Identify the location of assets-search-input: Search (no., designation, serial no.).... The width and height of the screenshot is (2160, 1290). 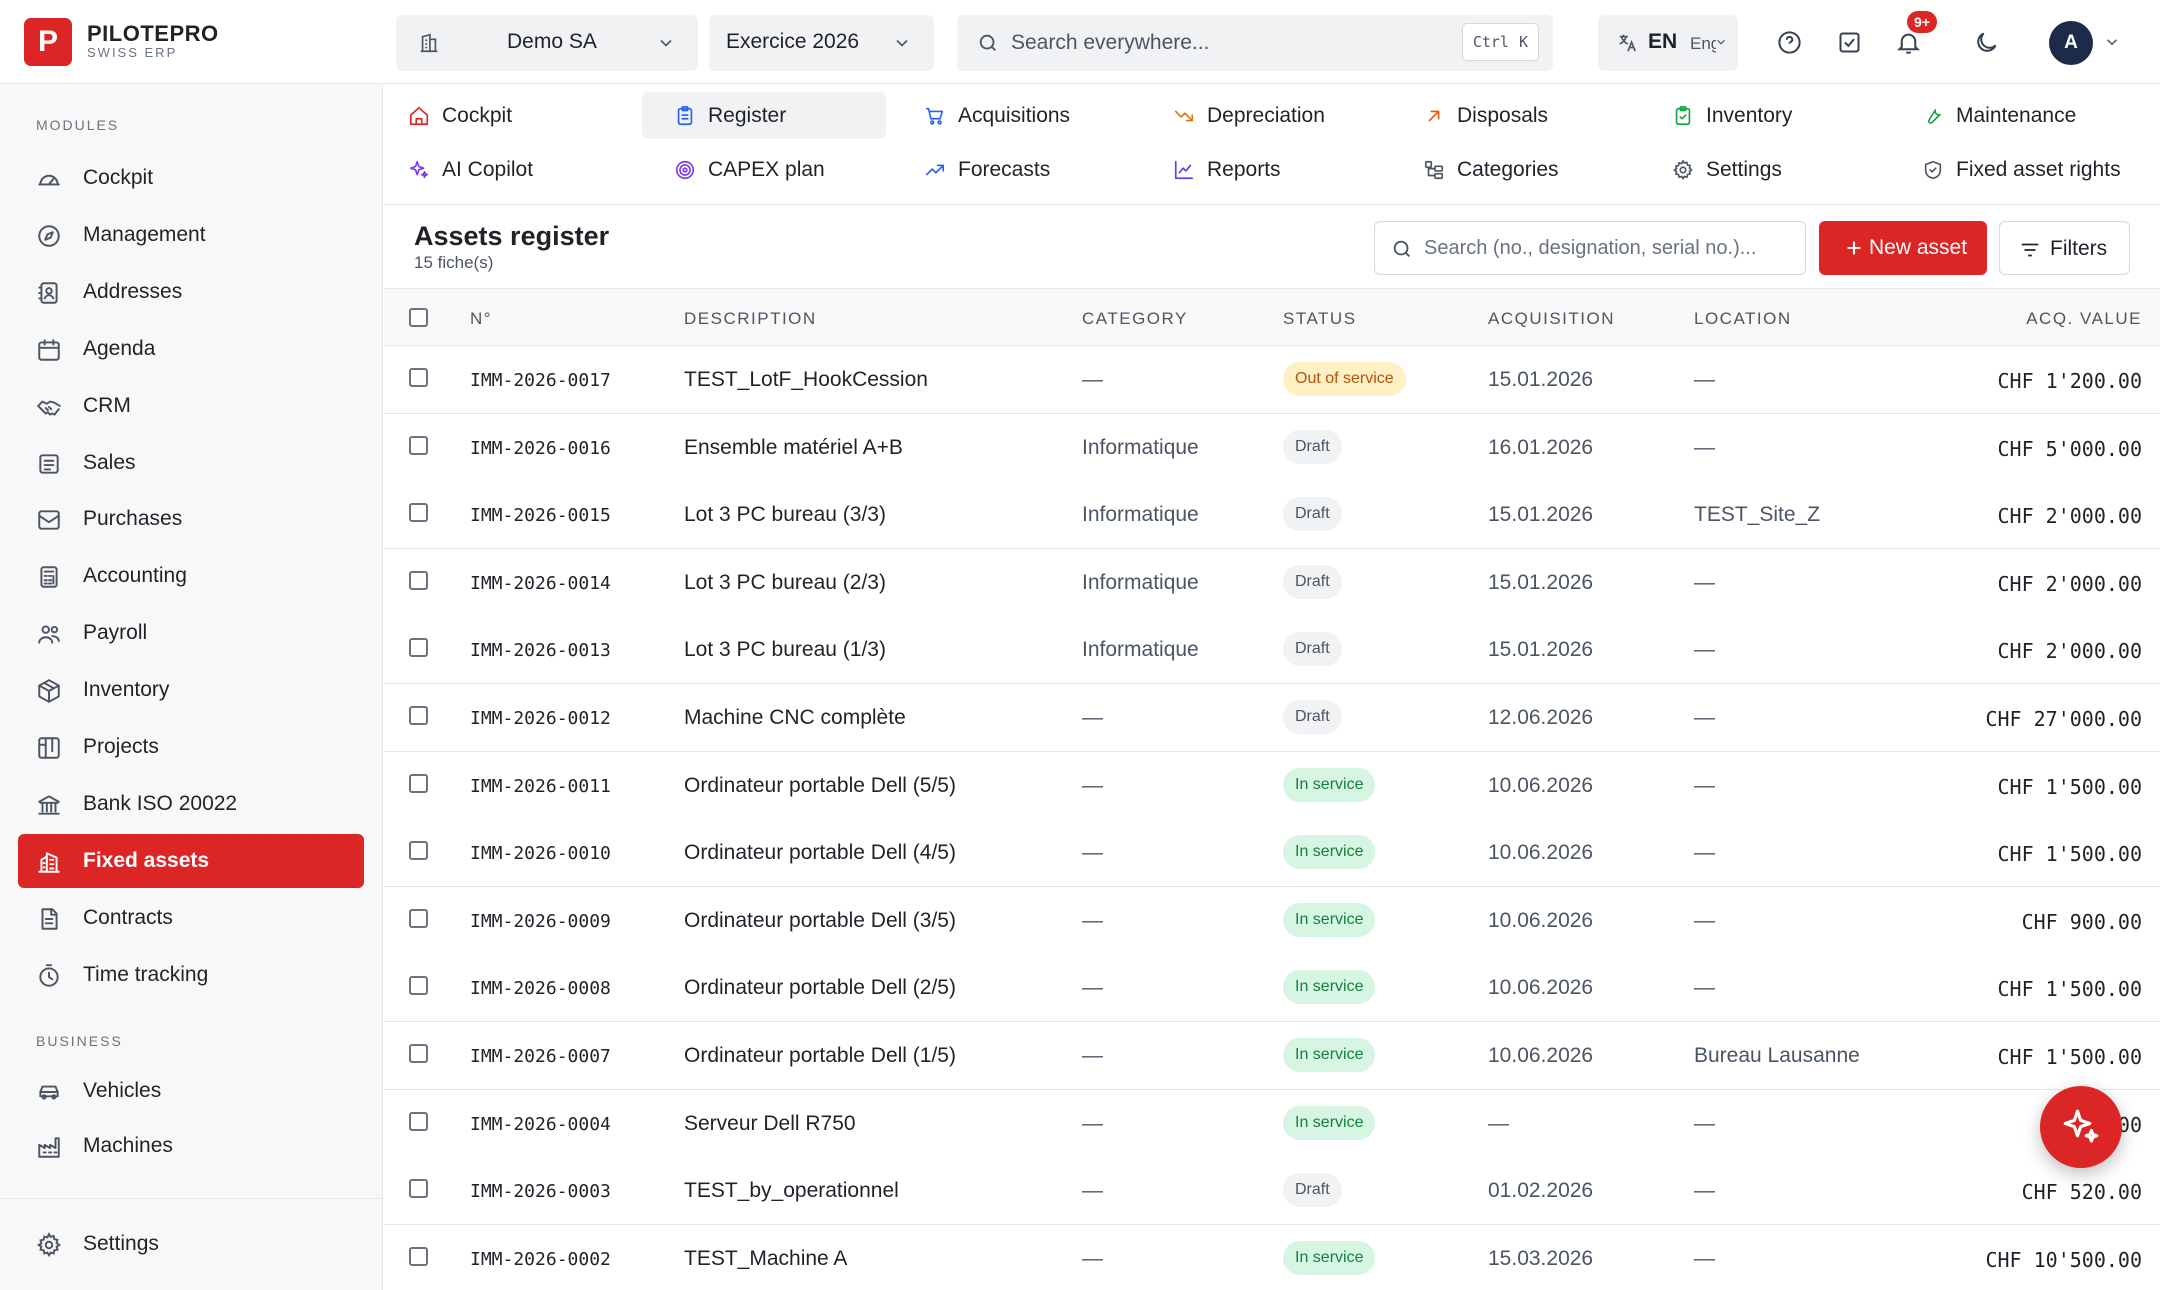
(1590, 248).